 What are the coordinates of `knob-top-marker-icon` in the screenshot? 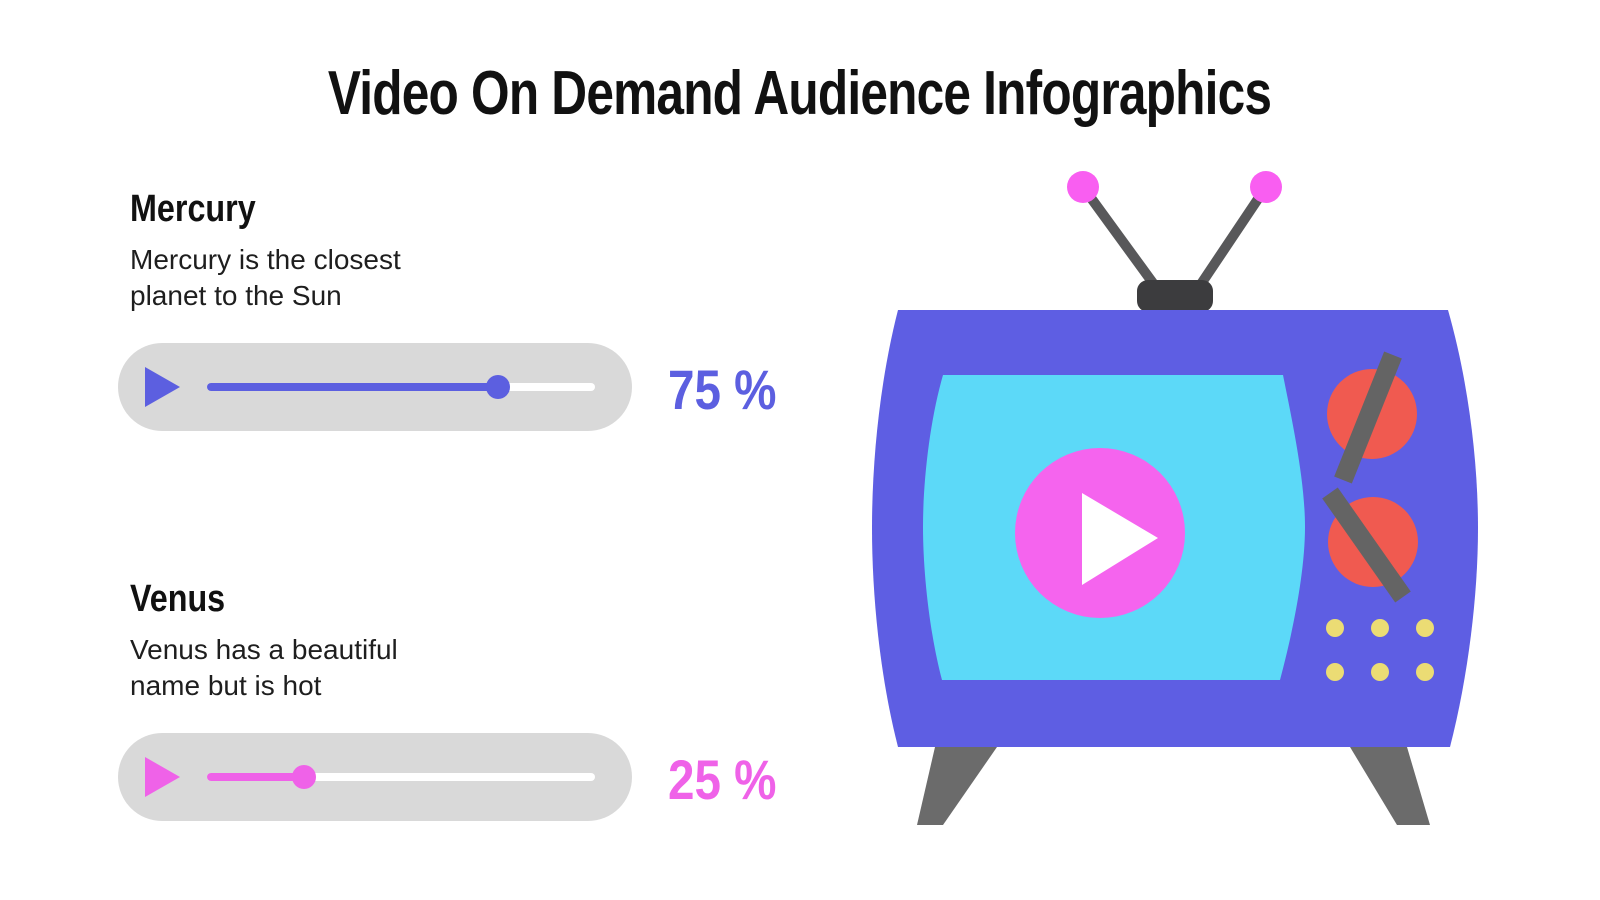 It's located at (1368, 417).